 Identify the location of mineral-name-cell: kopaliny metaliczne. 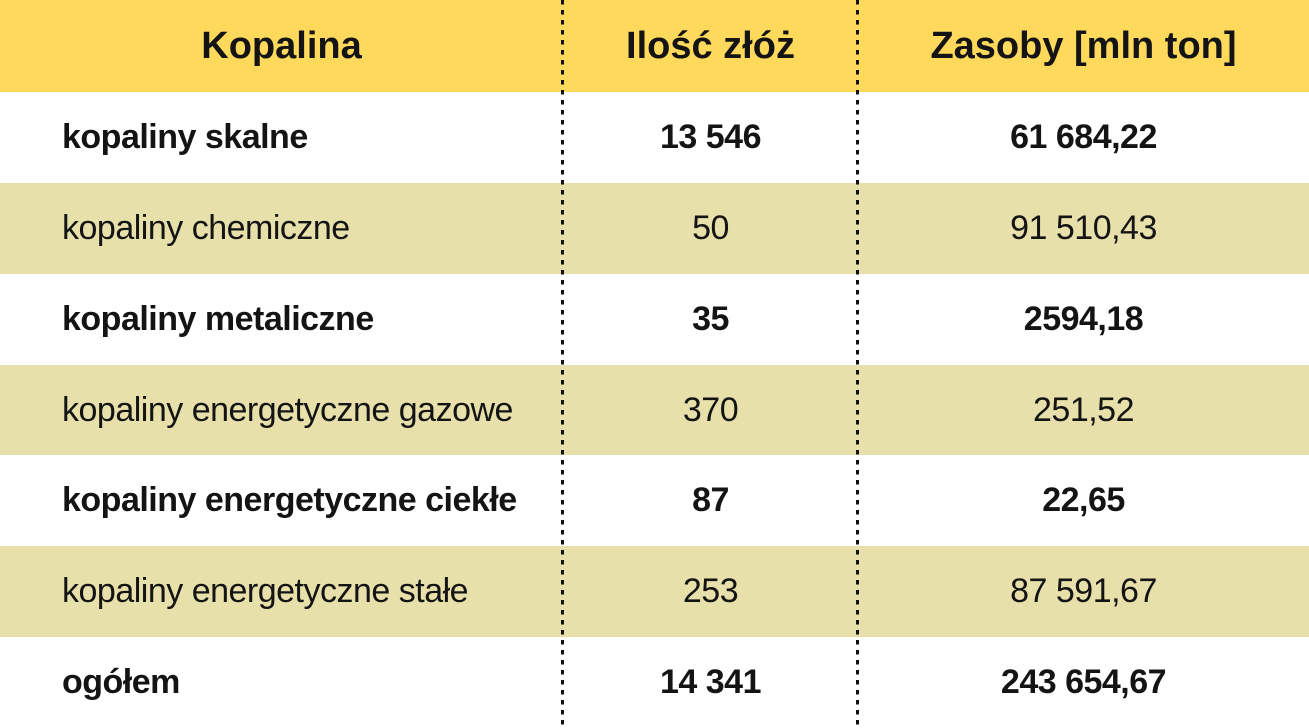
(218, 318).